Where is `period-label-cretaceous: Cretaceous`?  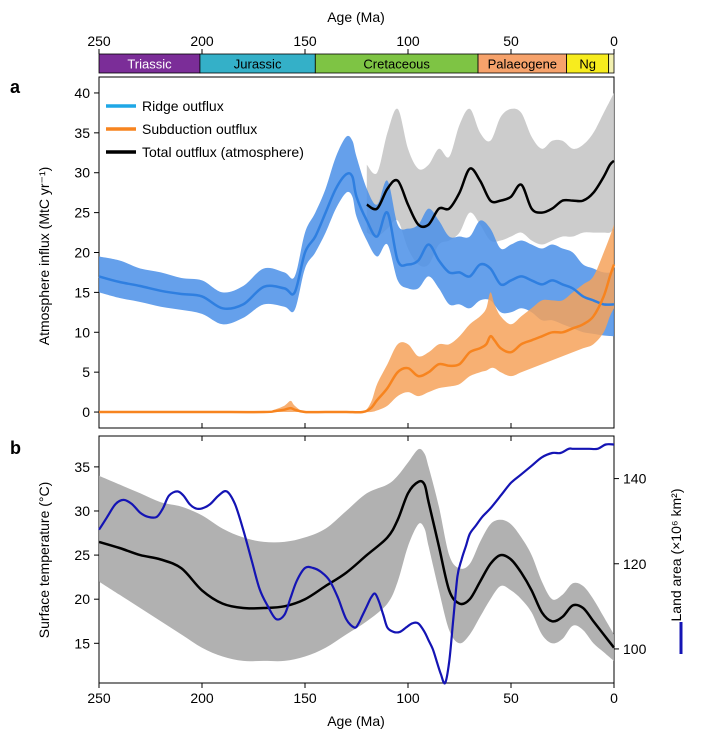 period-label-cretaceous: Cretaceous is located at coordinates (396, 64).